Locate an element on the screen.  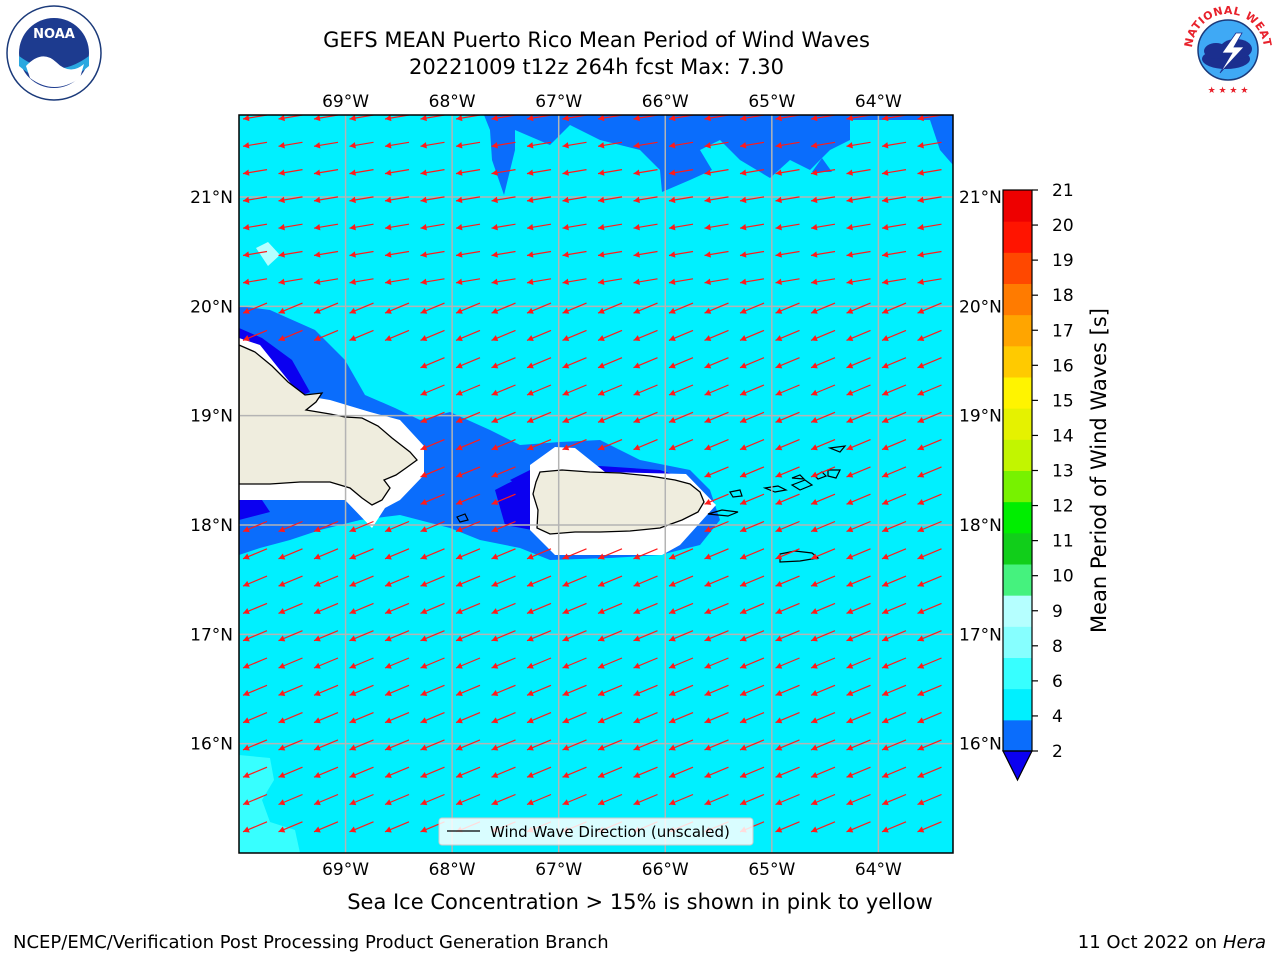
land-culebra is located at coordinates (736, 493).